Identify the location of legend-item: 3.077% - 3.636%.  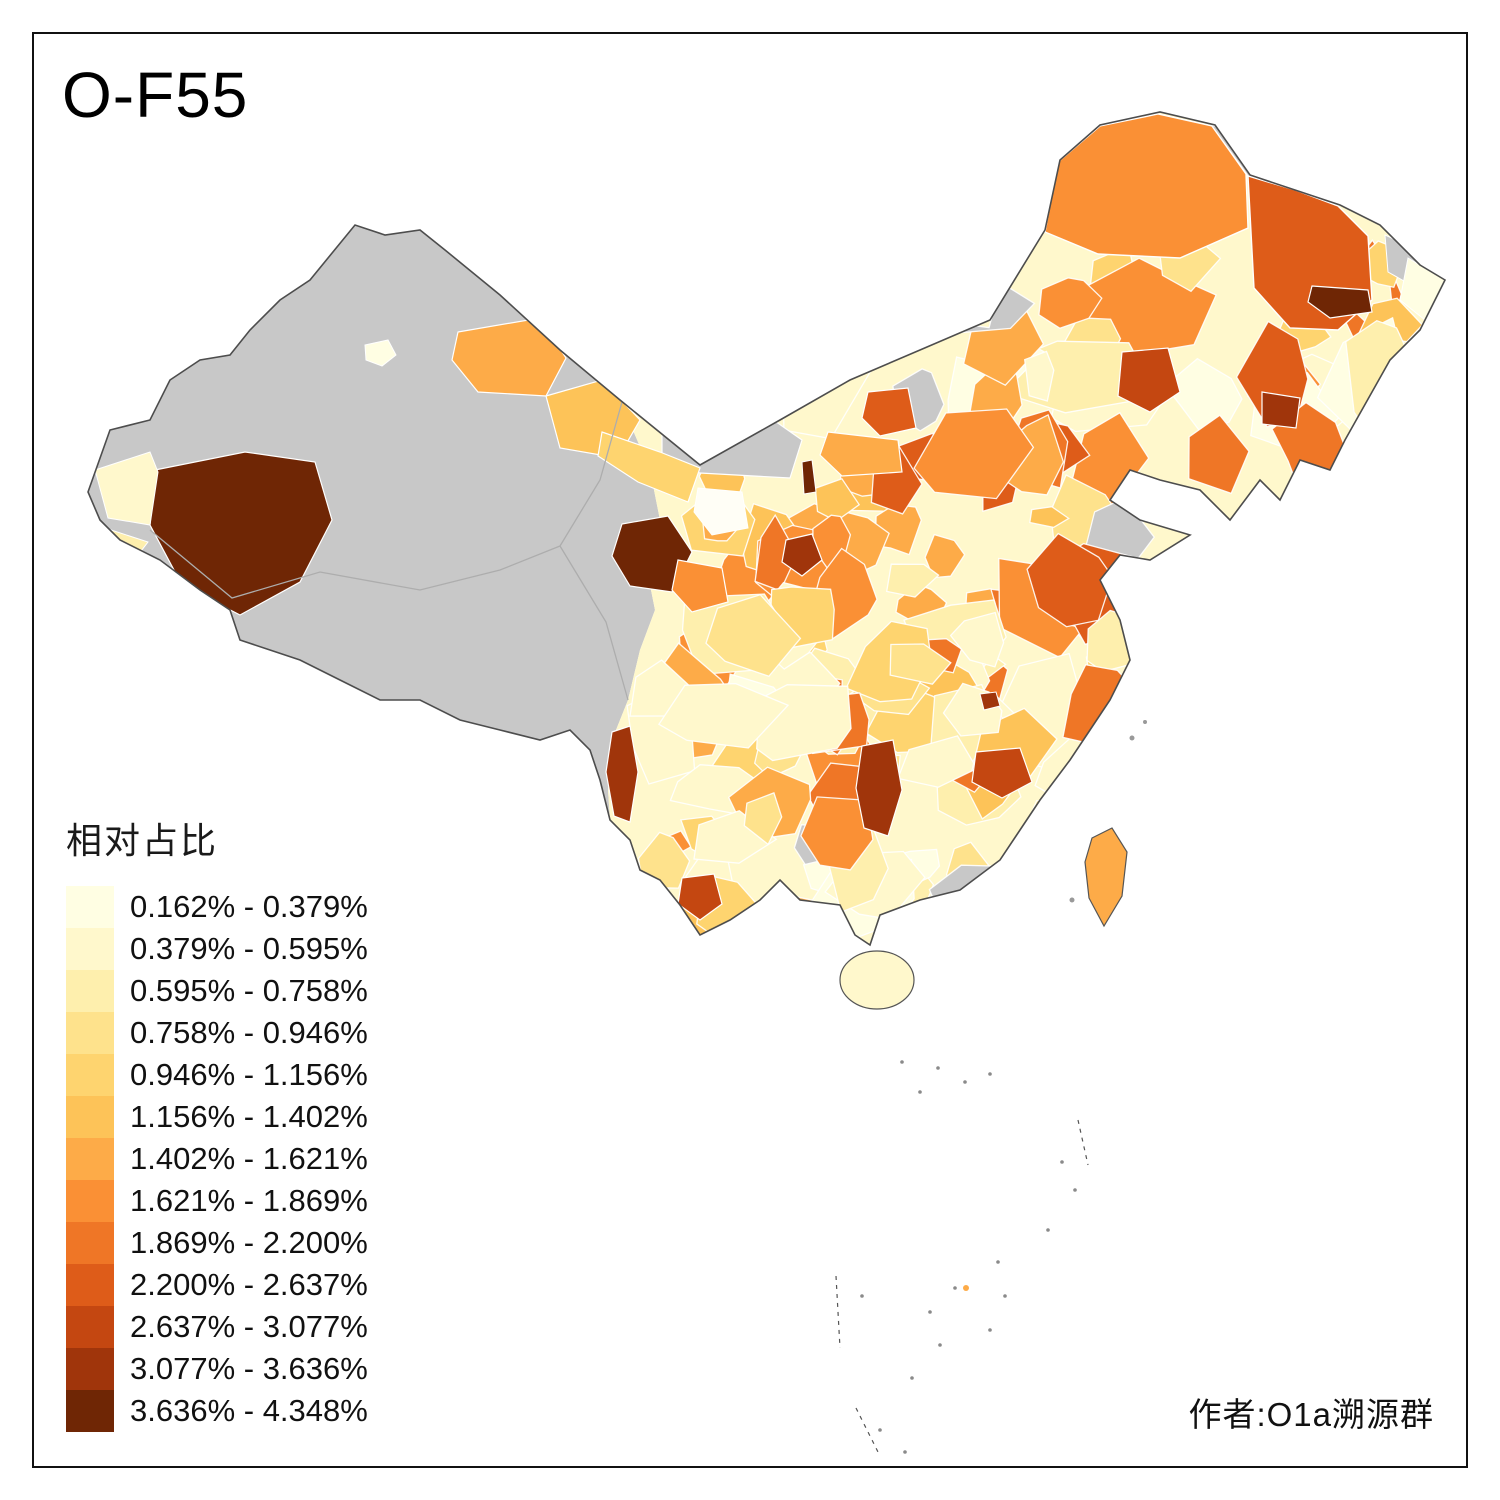
(217, 1369).